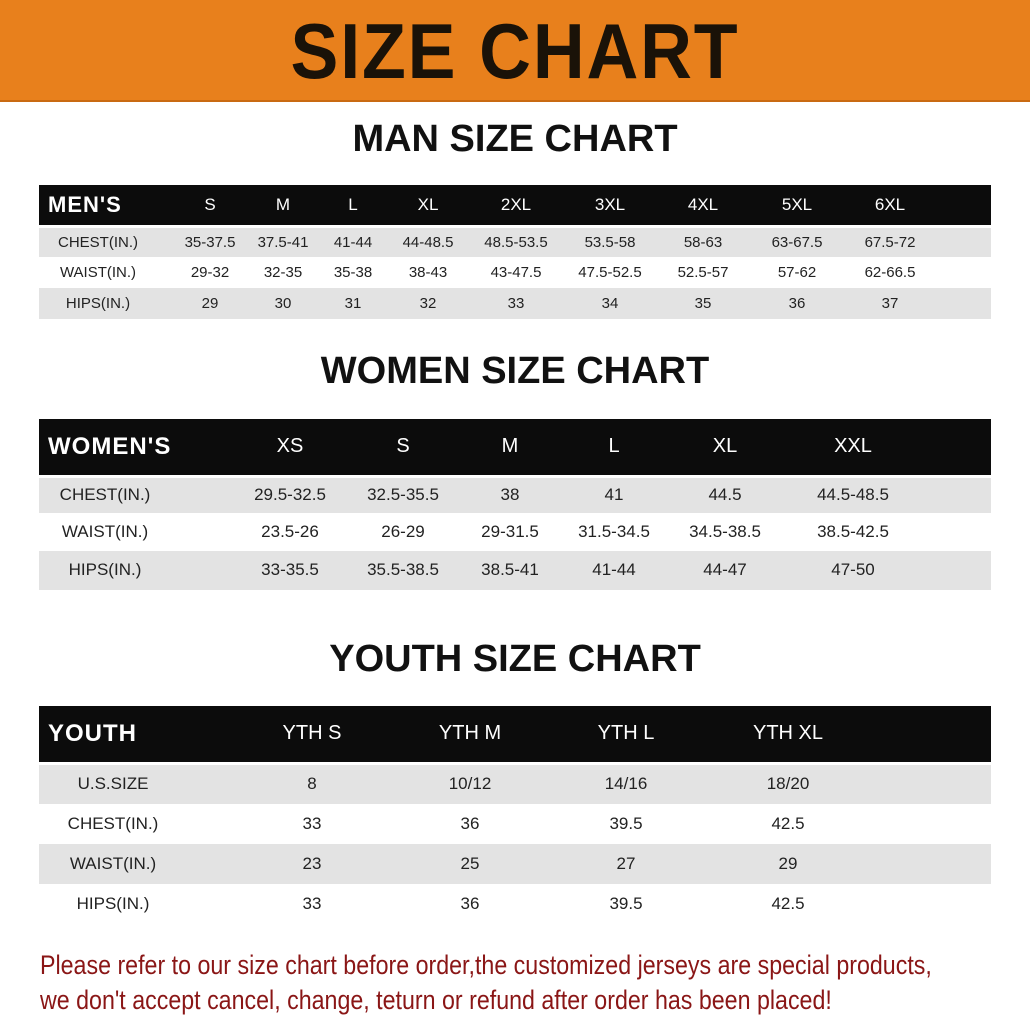 This screenshot has width=1030, height=1030. Describe the element at coordinates (797, 272) in the screenshot. I see `table-cell: 57-62` at that location.